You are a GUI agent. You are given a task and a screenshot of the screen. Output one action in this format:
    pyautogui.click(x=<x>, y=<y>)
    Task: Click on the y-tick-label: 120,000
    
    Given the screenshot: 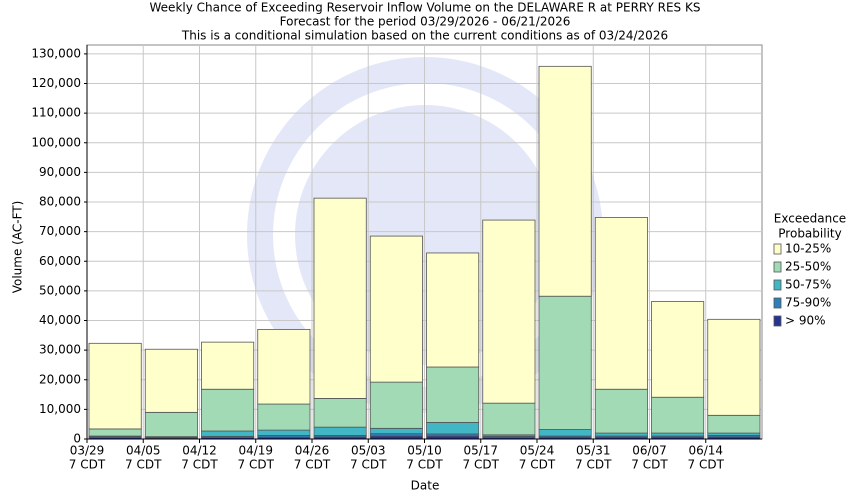 What is the action you would take?
    pyautogui.click(x=56, y=83)
    